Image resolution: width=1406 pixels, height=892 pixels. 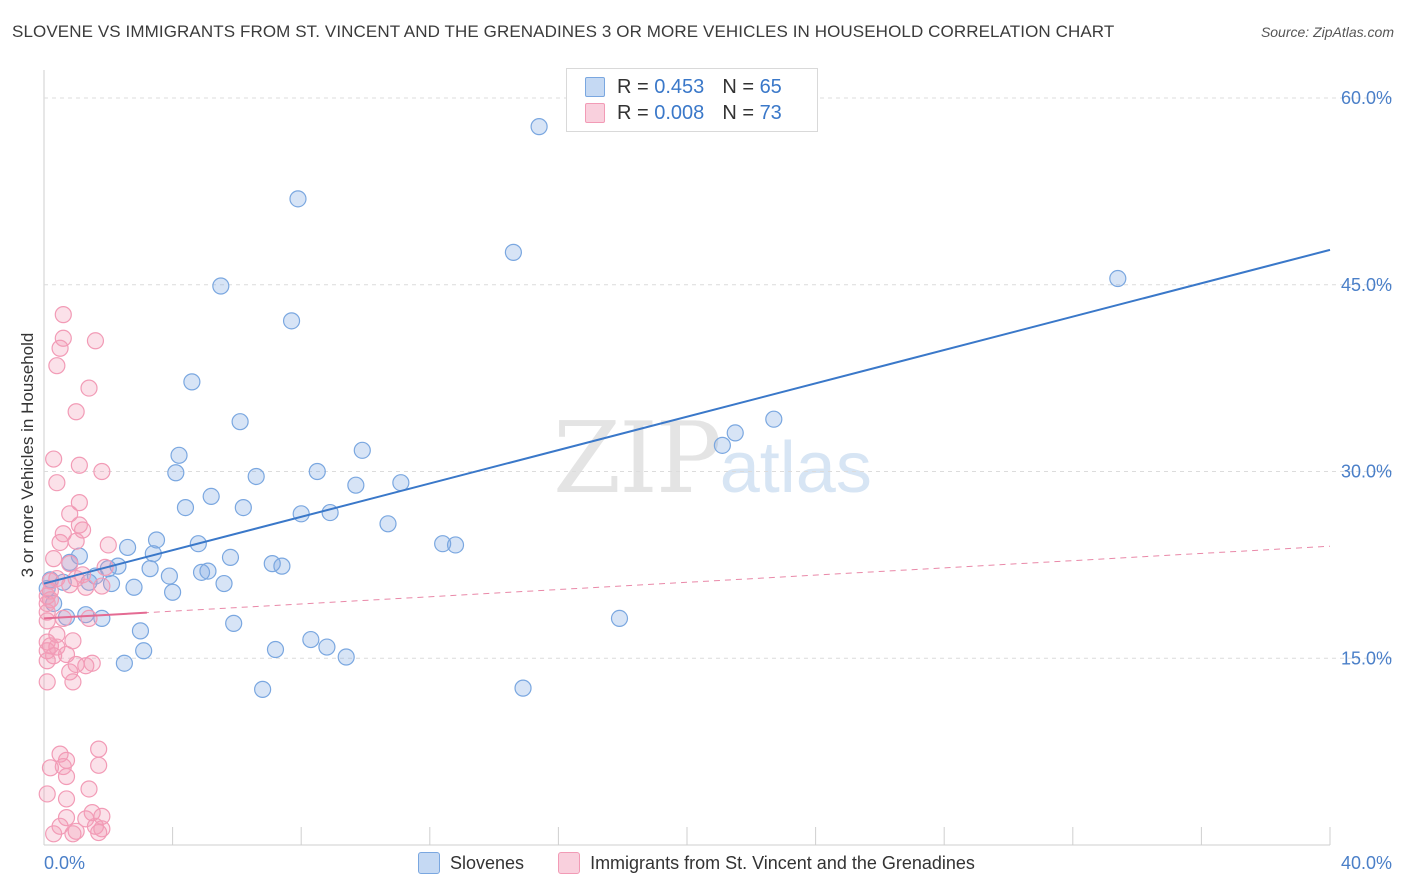 What do you see at coordinates (64, 863) in the screenshot?
I see `x-tick-label: 0.0%` at bounding box center [64, 863].